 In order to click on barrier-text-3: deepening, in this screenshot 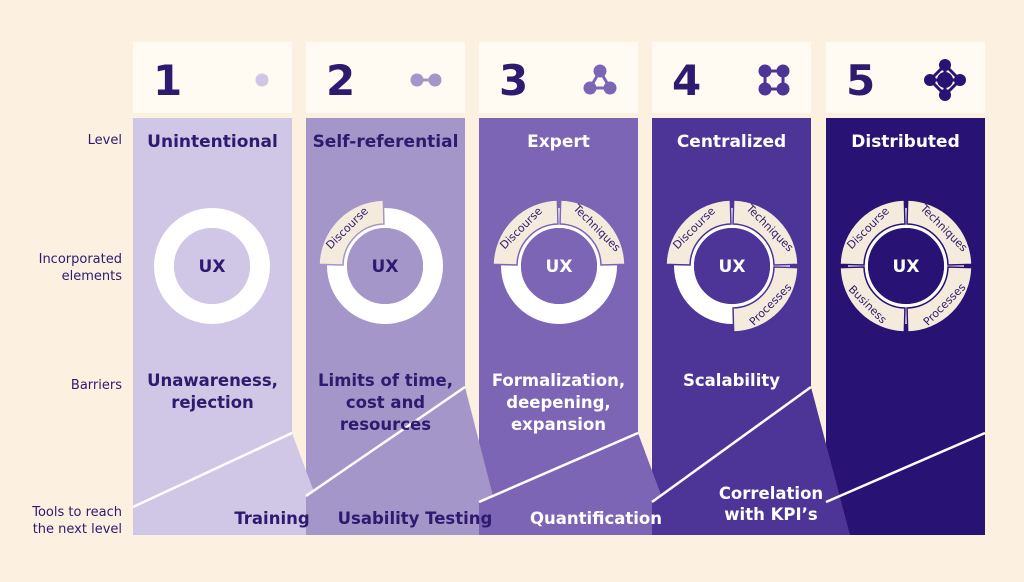, I will do `click(558, 402)`.